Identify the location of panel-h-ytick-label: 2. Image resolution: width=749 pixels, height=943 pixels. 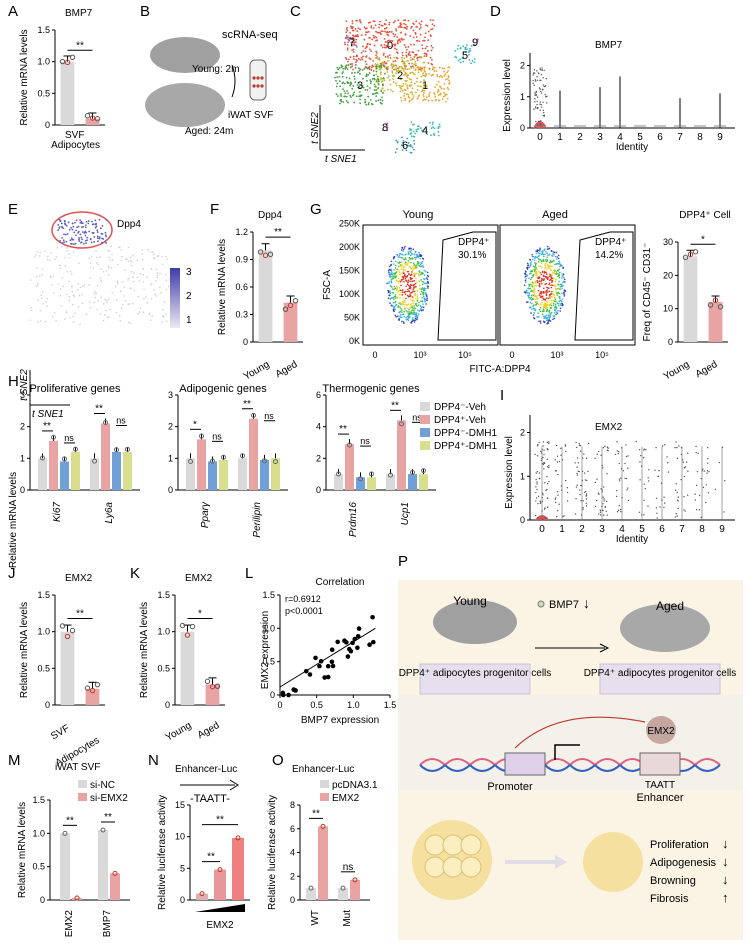
(318, 458).